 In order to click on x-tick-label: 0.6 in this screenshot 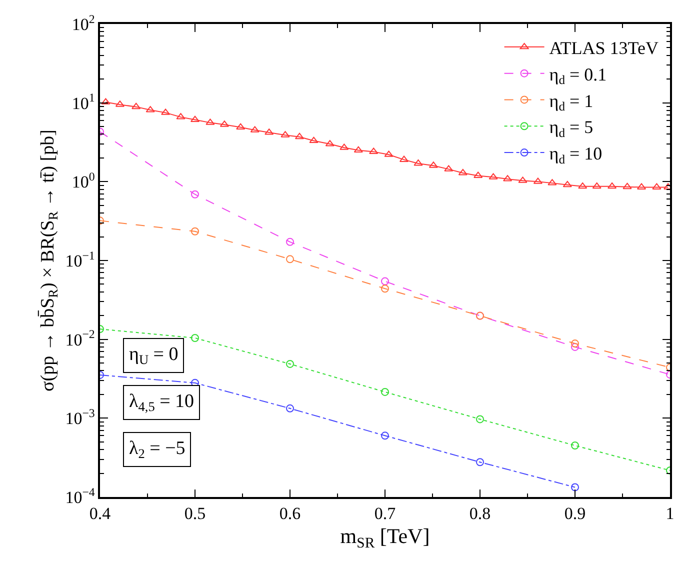, I will do `click(290, 514)`.